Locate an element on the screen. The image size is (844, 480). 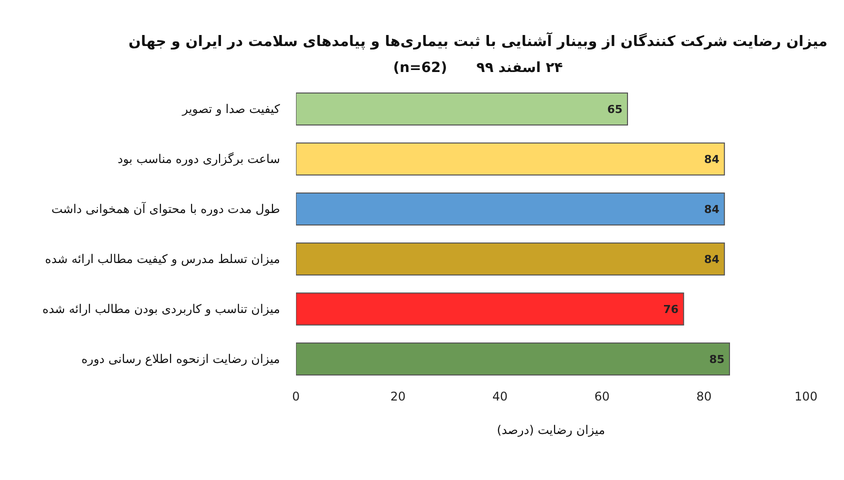
y-tick-label: کیفیت صدا و تصویر is located at coordinates (230, 109).